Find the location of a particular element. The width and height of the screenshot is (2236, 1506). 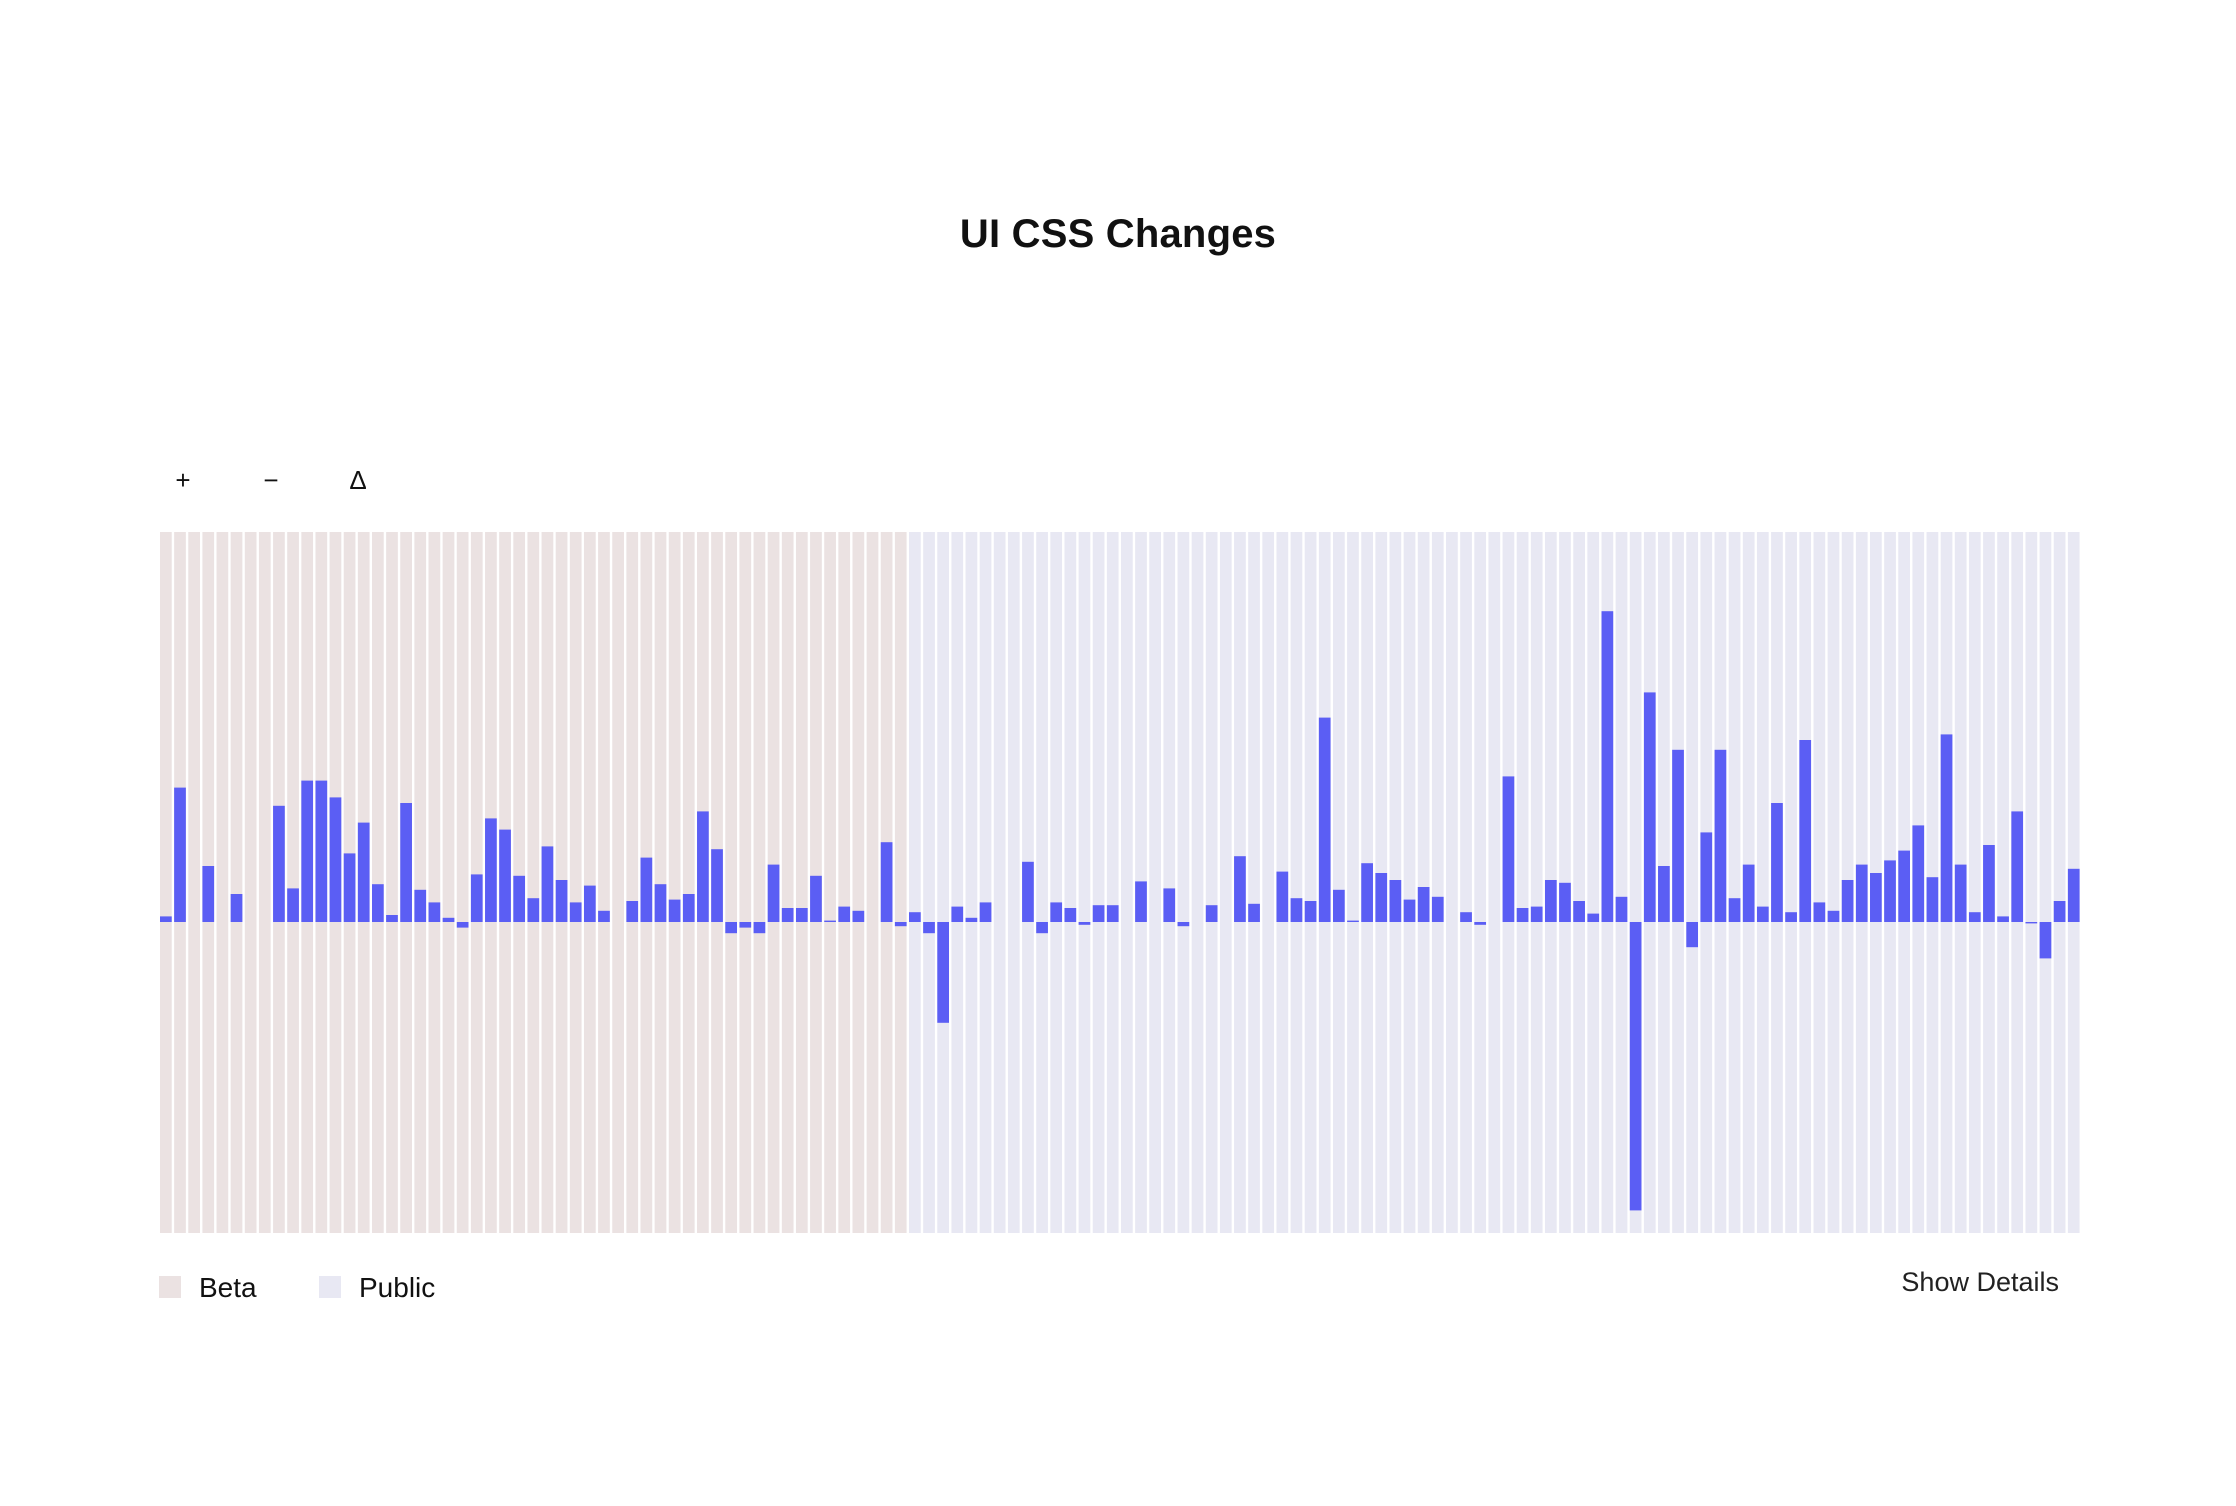

mode-removals-button: − is located at coordinates (271, 480).